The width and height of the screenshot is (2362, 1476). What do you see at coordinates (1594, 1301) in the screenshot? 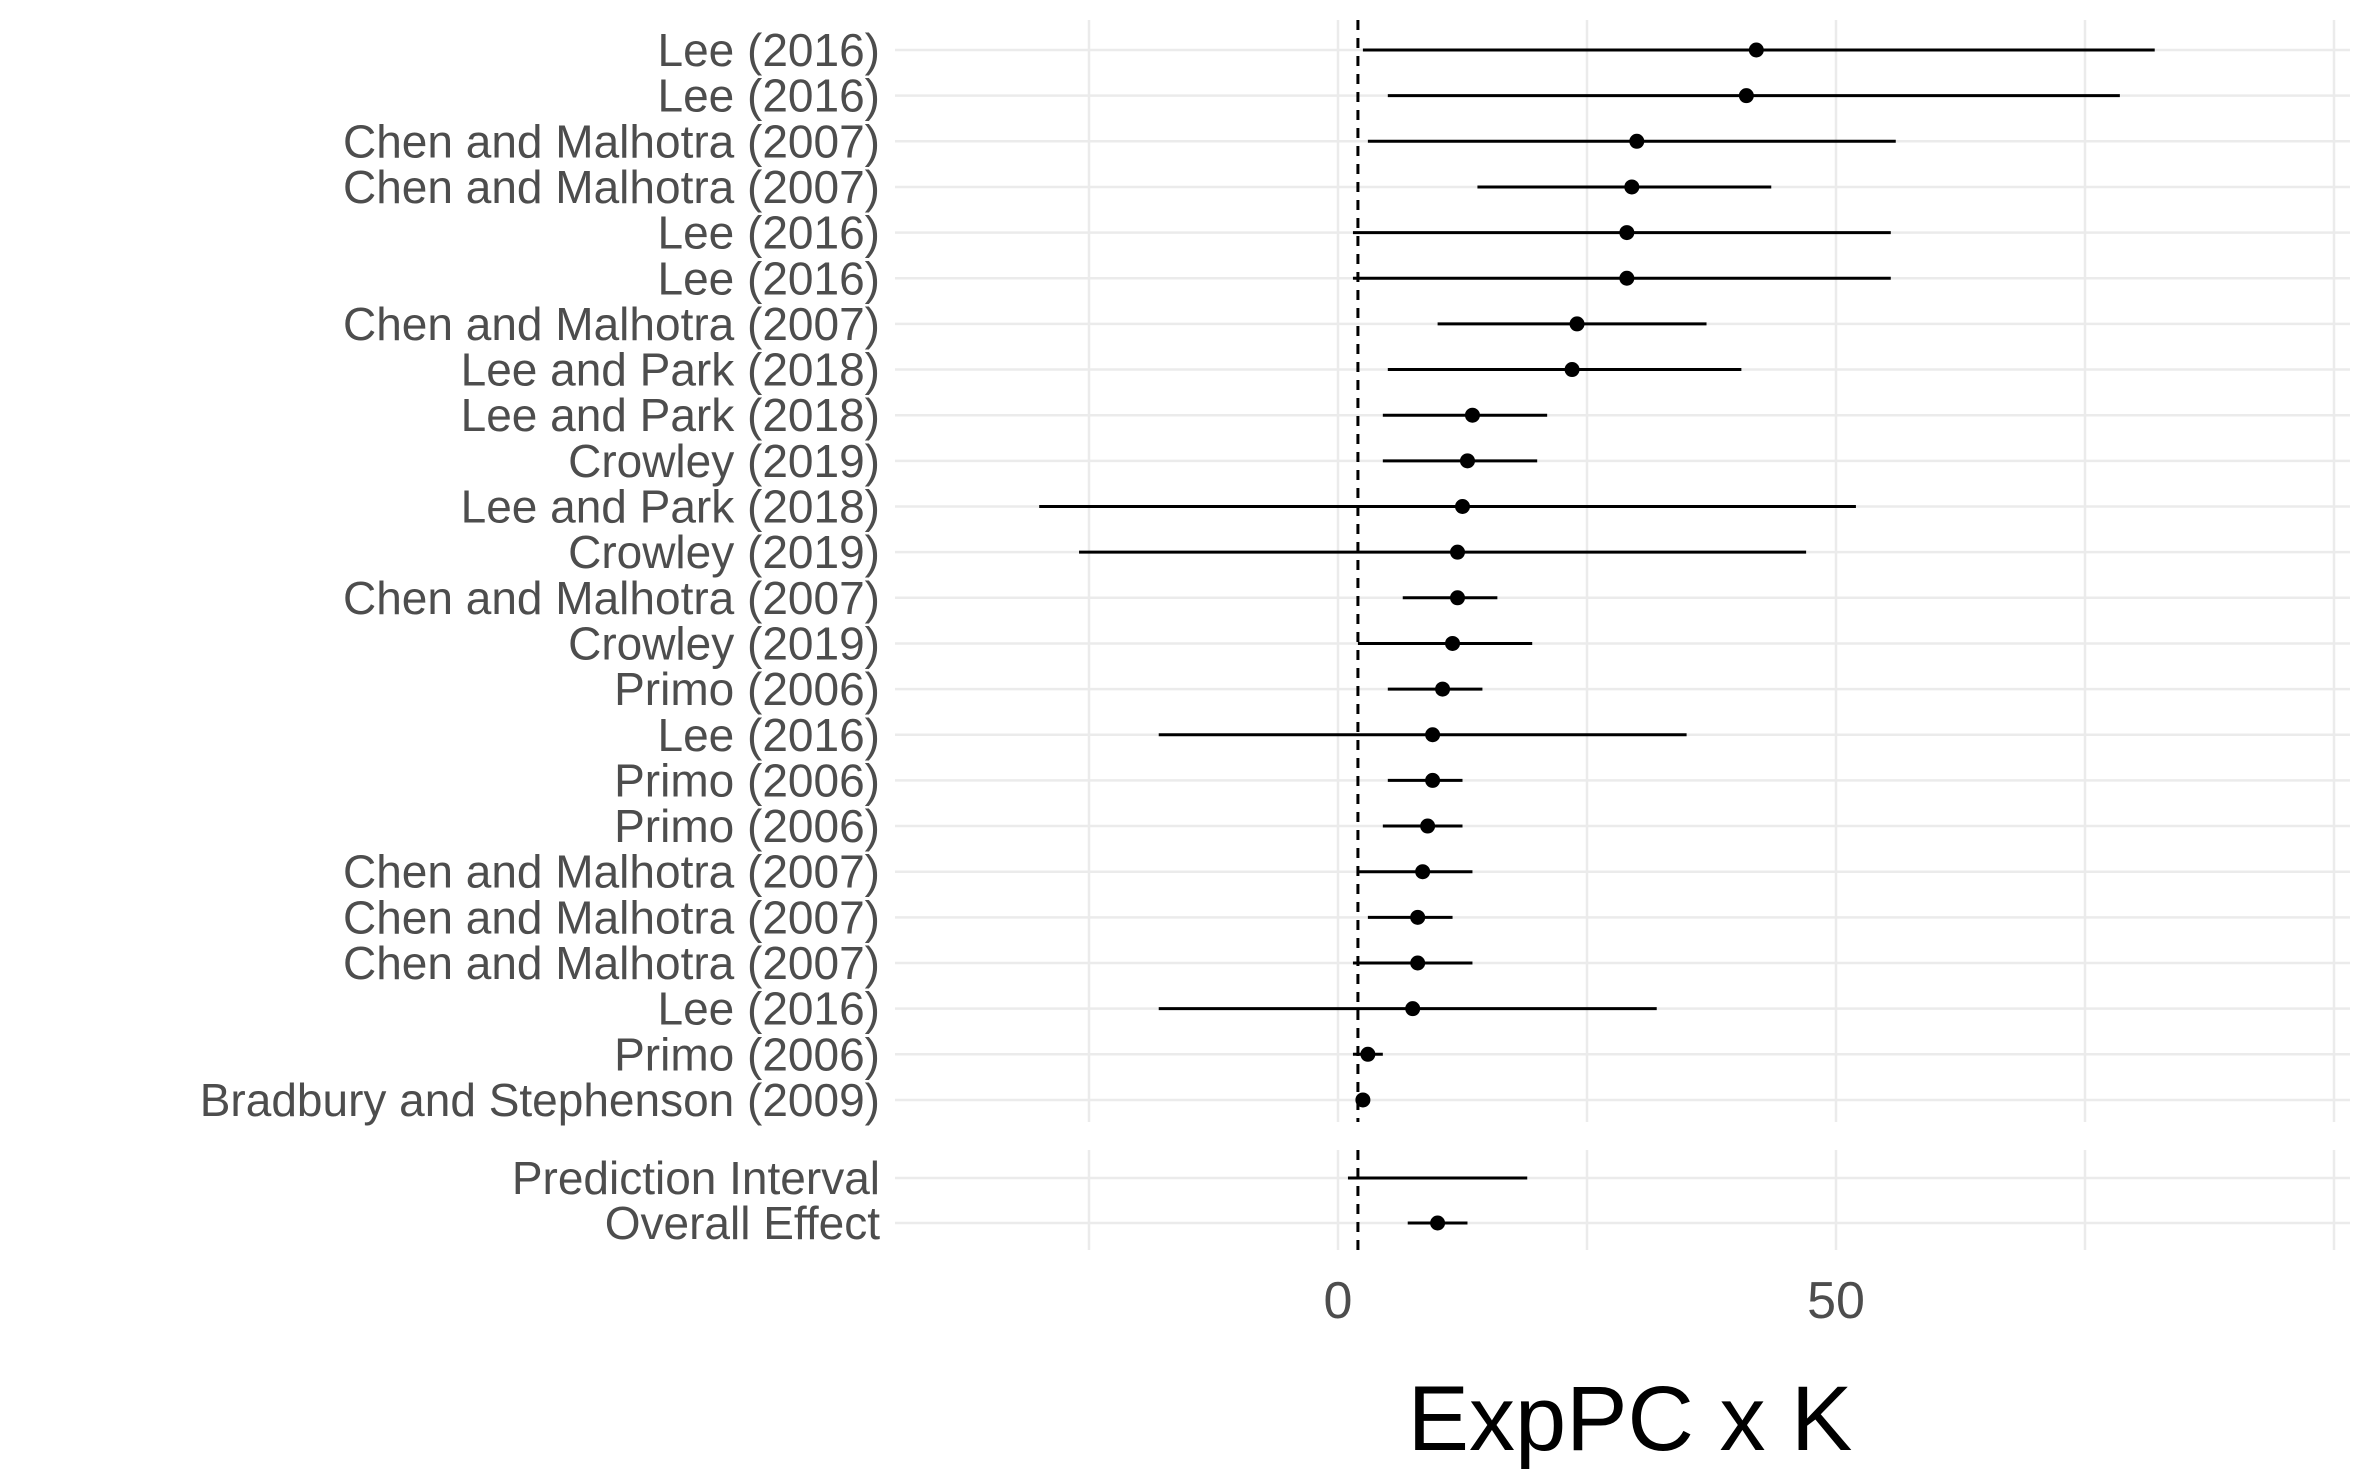
I see `x-ticks-layer: 0 50` at bounding box center [1594, 1301].